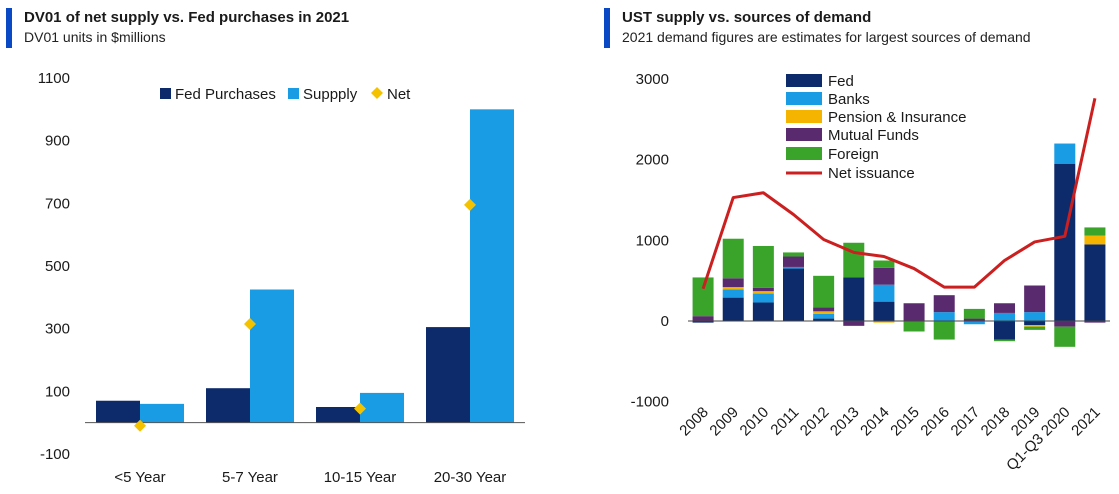 This screenshot has width=1119, height=494. Describe the element at coordinates (57, 203) in the screenshot. I see `left-y-tick-label: 700` at that location.